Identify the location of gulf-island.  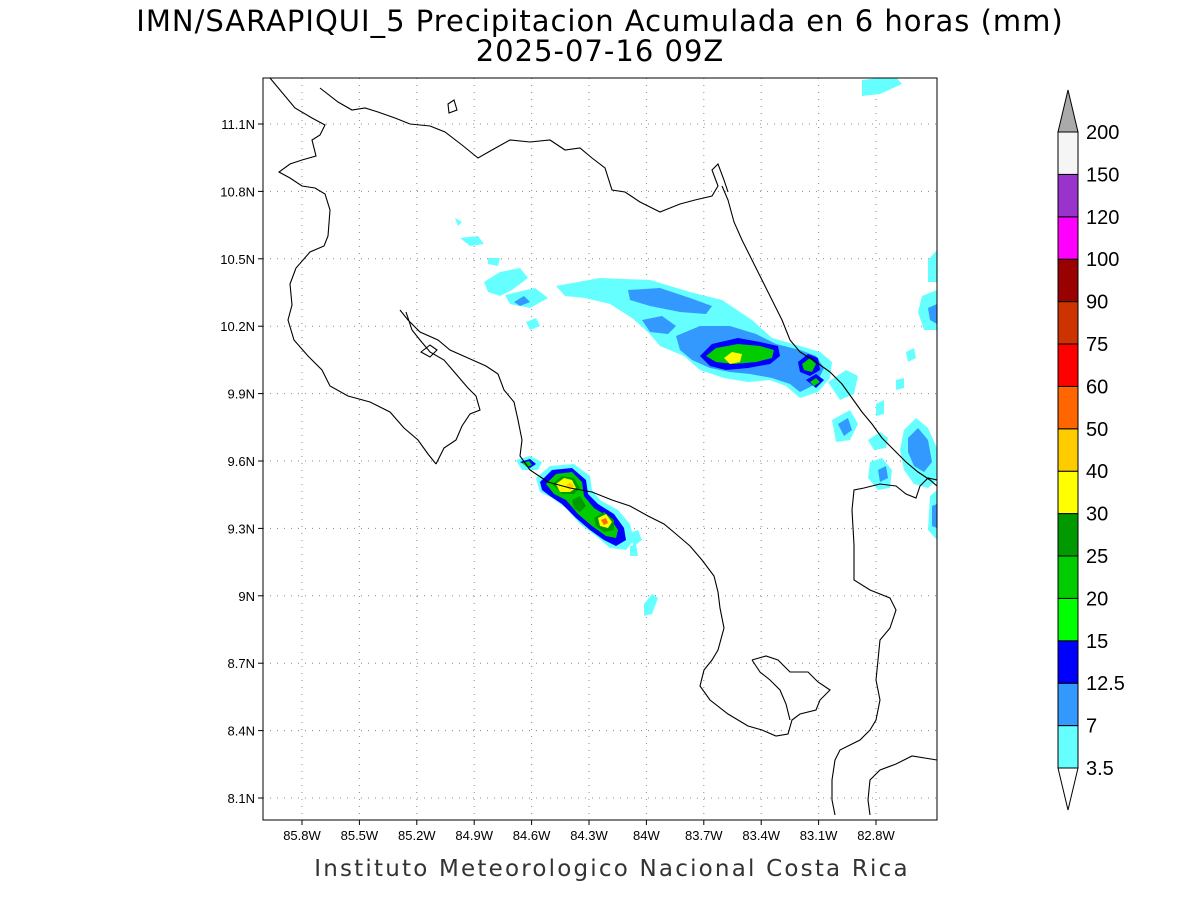
(429, 351).